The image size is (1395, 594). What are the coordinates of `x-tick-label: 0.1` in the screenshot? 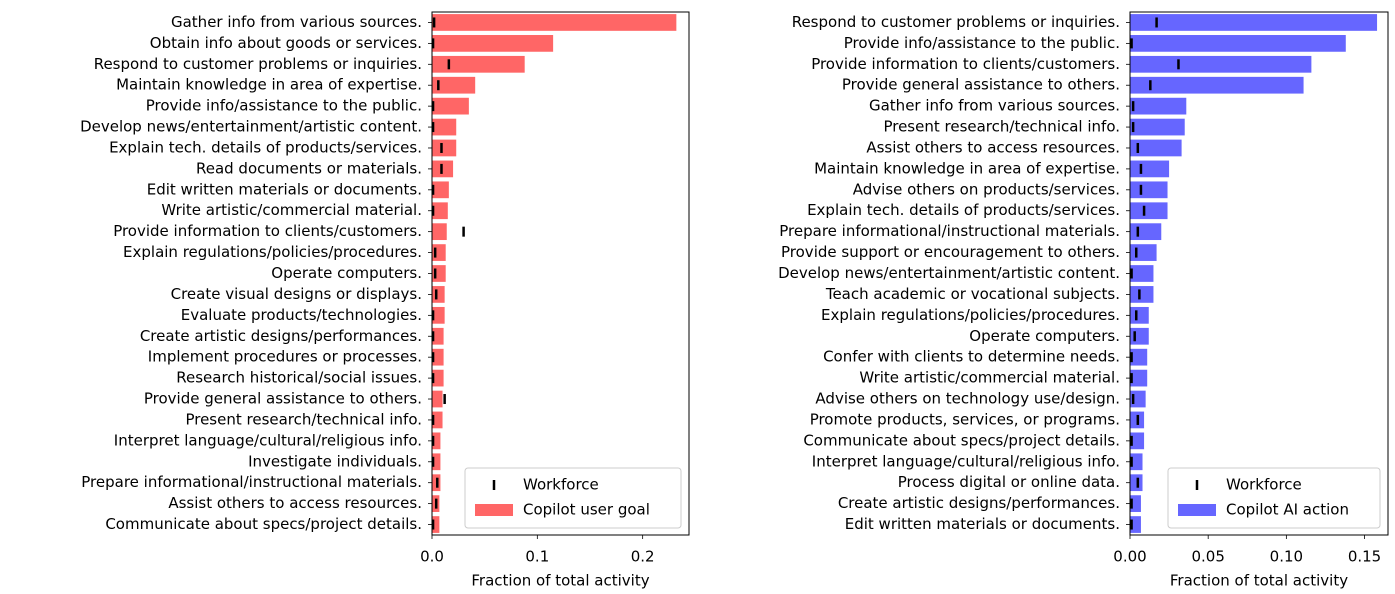 It's located at (537, 557).